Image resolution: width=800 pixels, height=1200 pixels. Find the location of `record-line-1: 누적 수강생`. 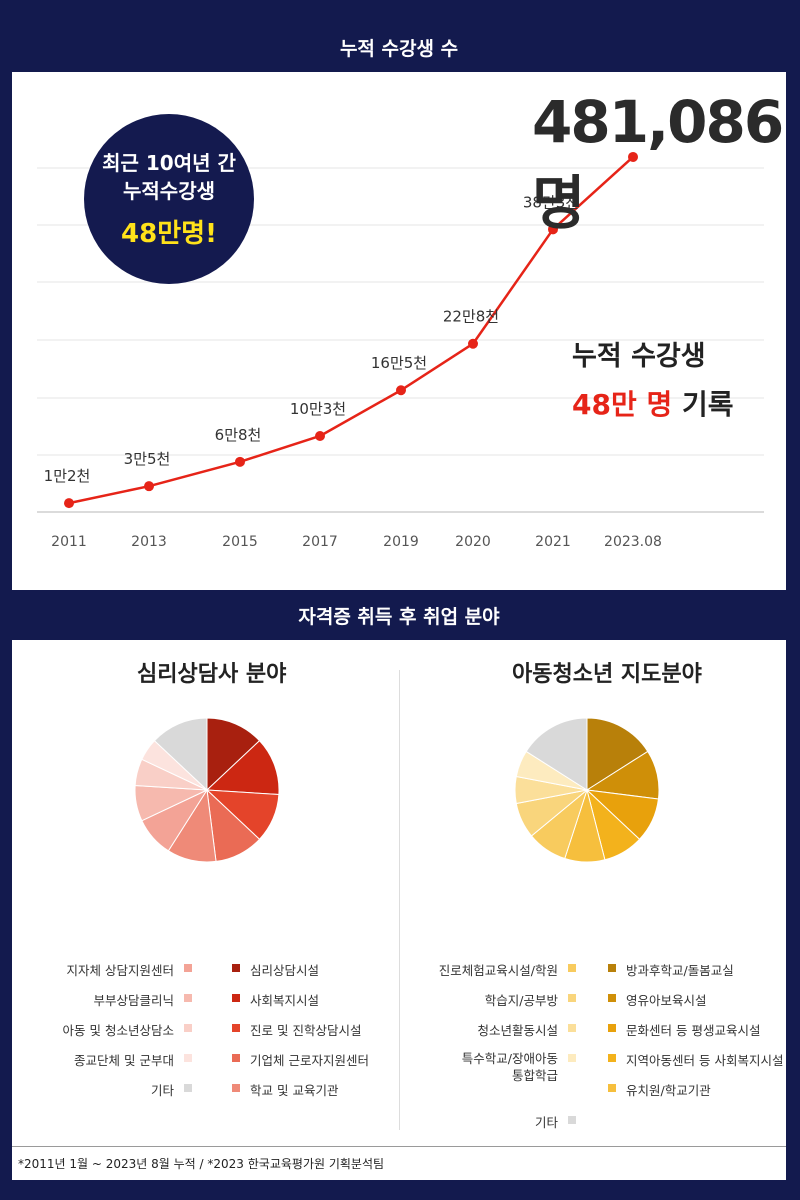

record-line-1: 누적 수강생 is located at coordinates (639, 356).